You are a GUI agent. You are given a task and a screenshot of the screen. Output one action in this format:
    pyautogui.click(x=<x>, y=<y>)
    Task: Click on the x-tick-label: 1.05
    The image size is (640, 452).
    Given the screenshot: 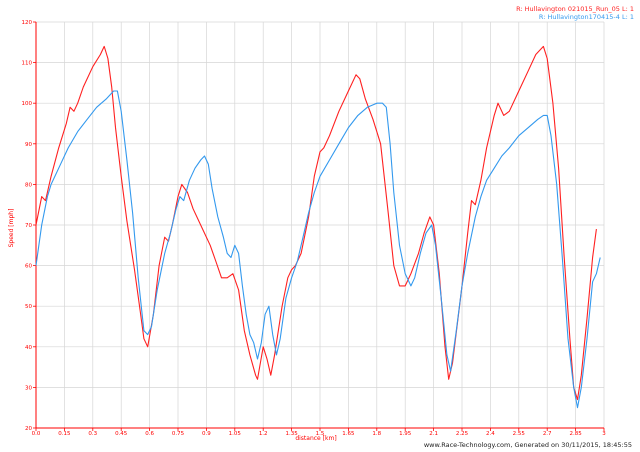 What is the action you would take?
    pyautogui.click(x=235, y=434)
    